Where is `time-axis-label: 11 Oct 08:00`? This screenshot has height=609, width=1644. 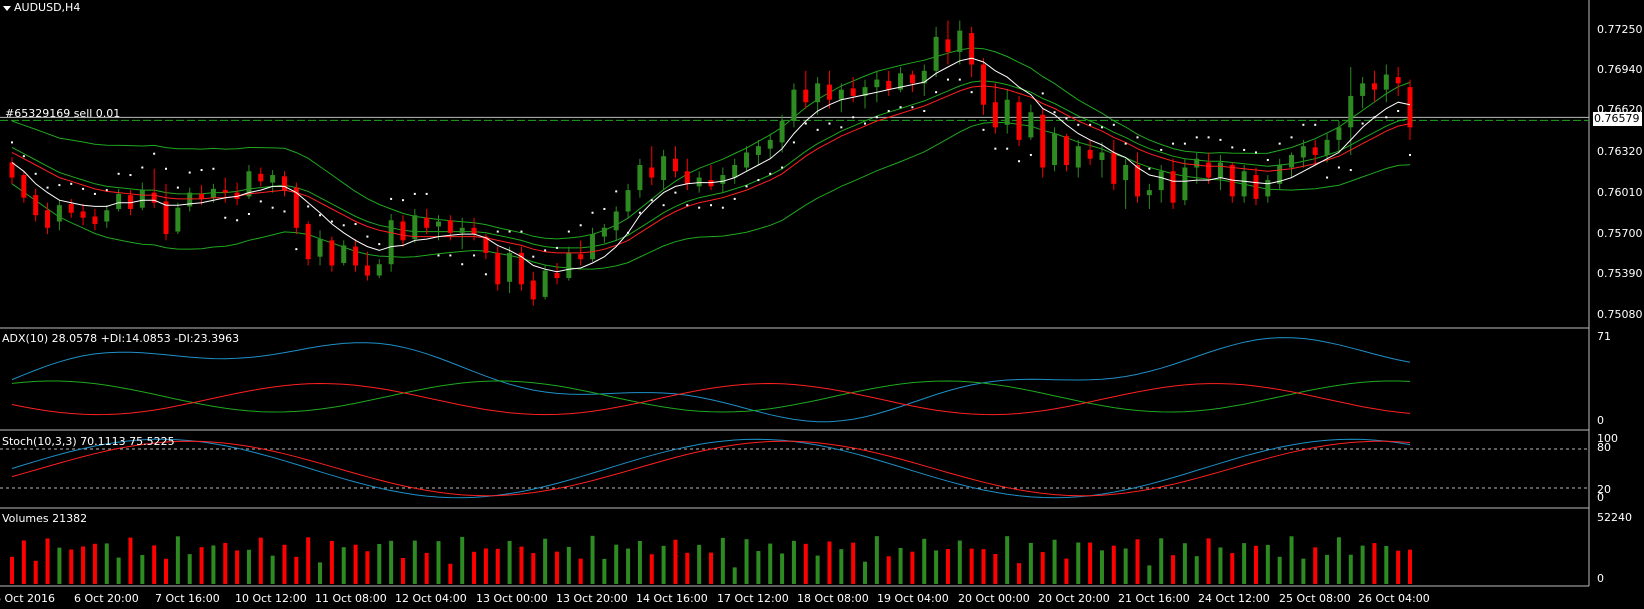
time-axis-label: 11 Oct 08:00 is located at coordinates (351, 598).